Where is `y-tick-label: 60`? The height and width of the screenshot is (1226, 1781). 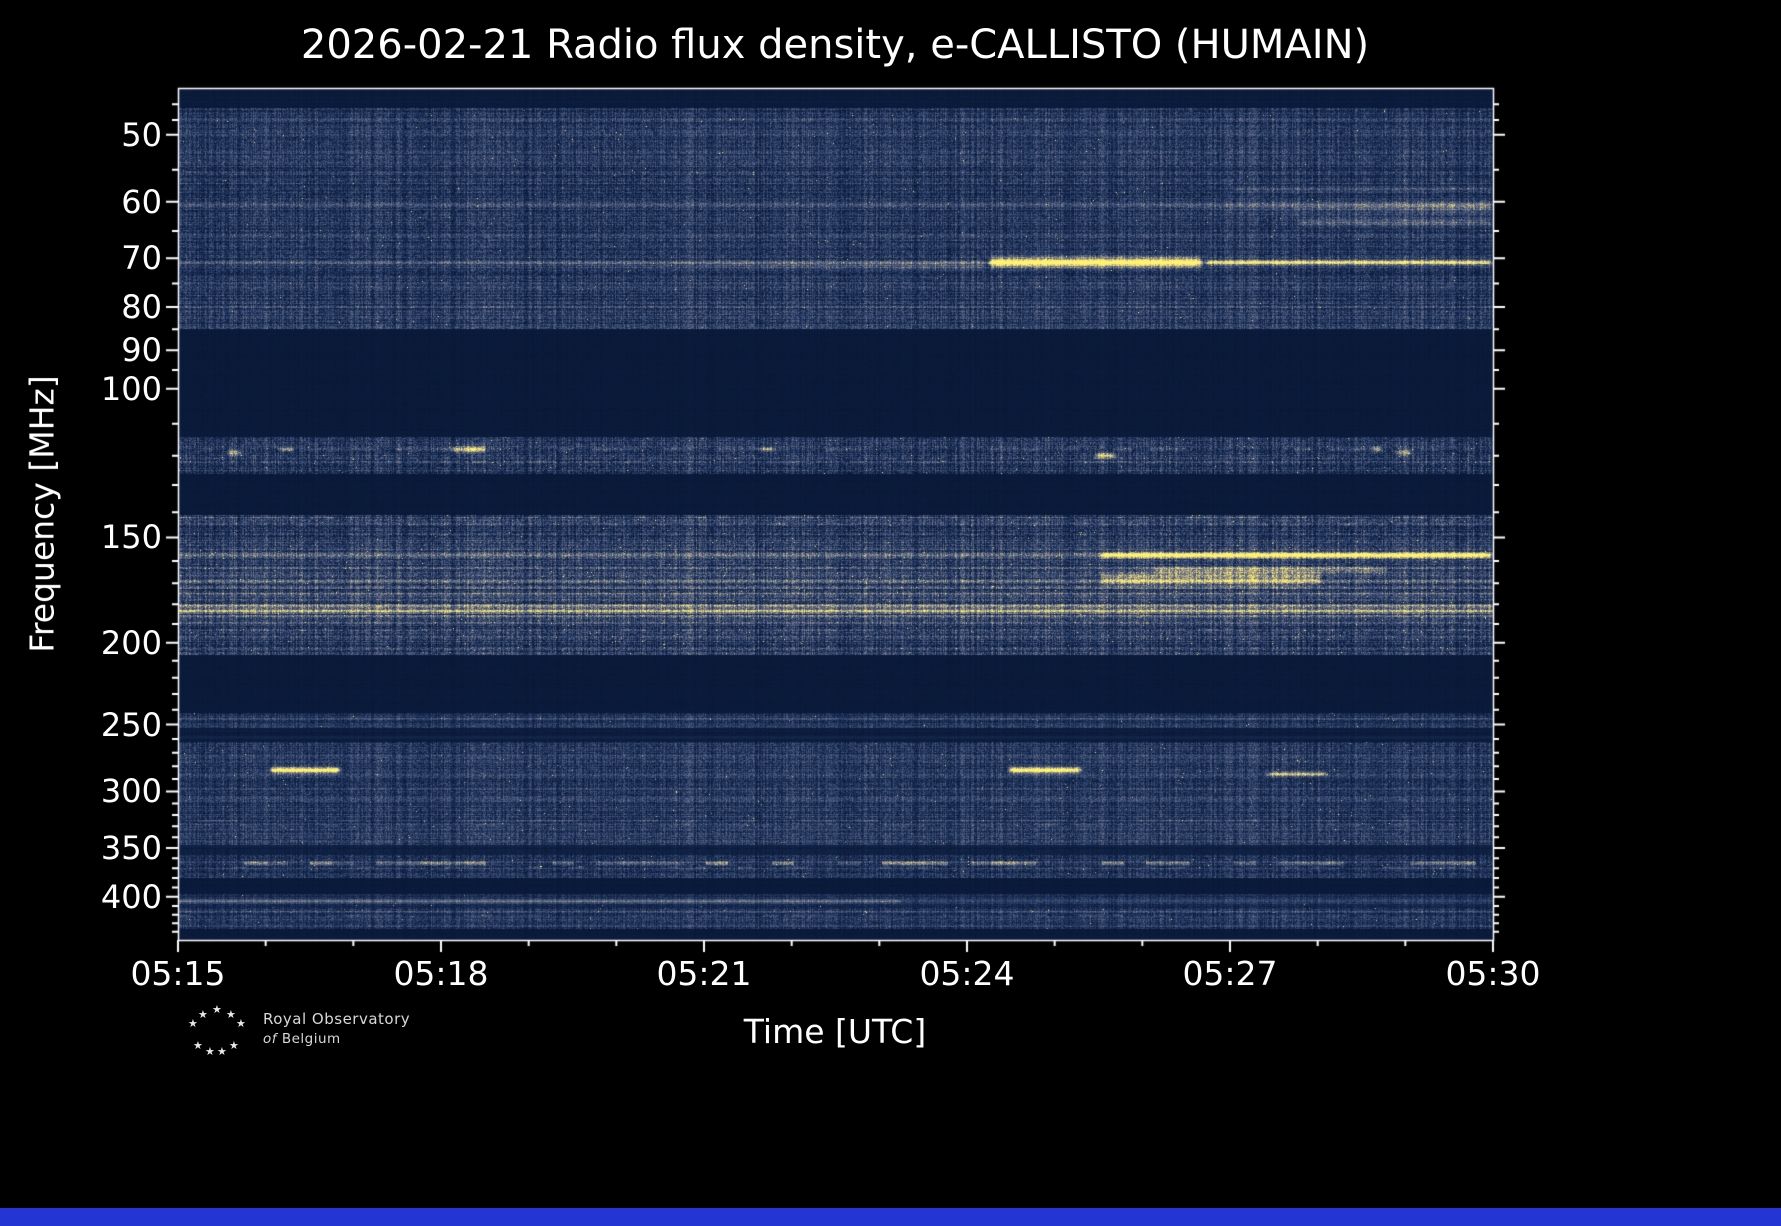
y-tick-label: 60 is located at coordinates (141, 201).